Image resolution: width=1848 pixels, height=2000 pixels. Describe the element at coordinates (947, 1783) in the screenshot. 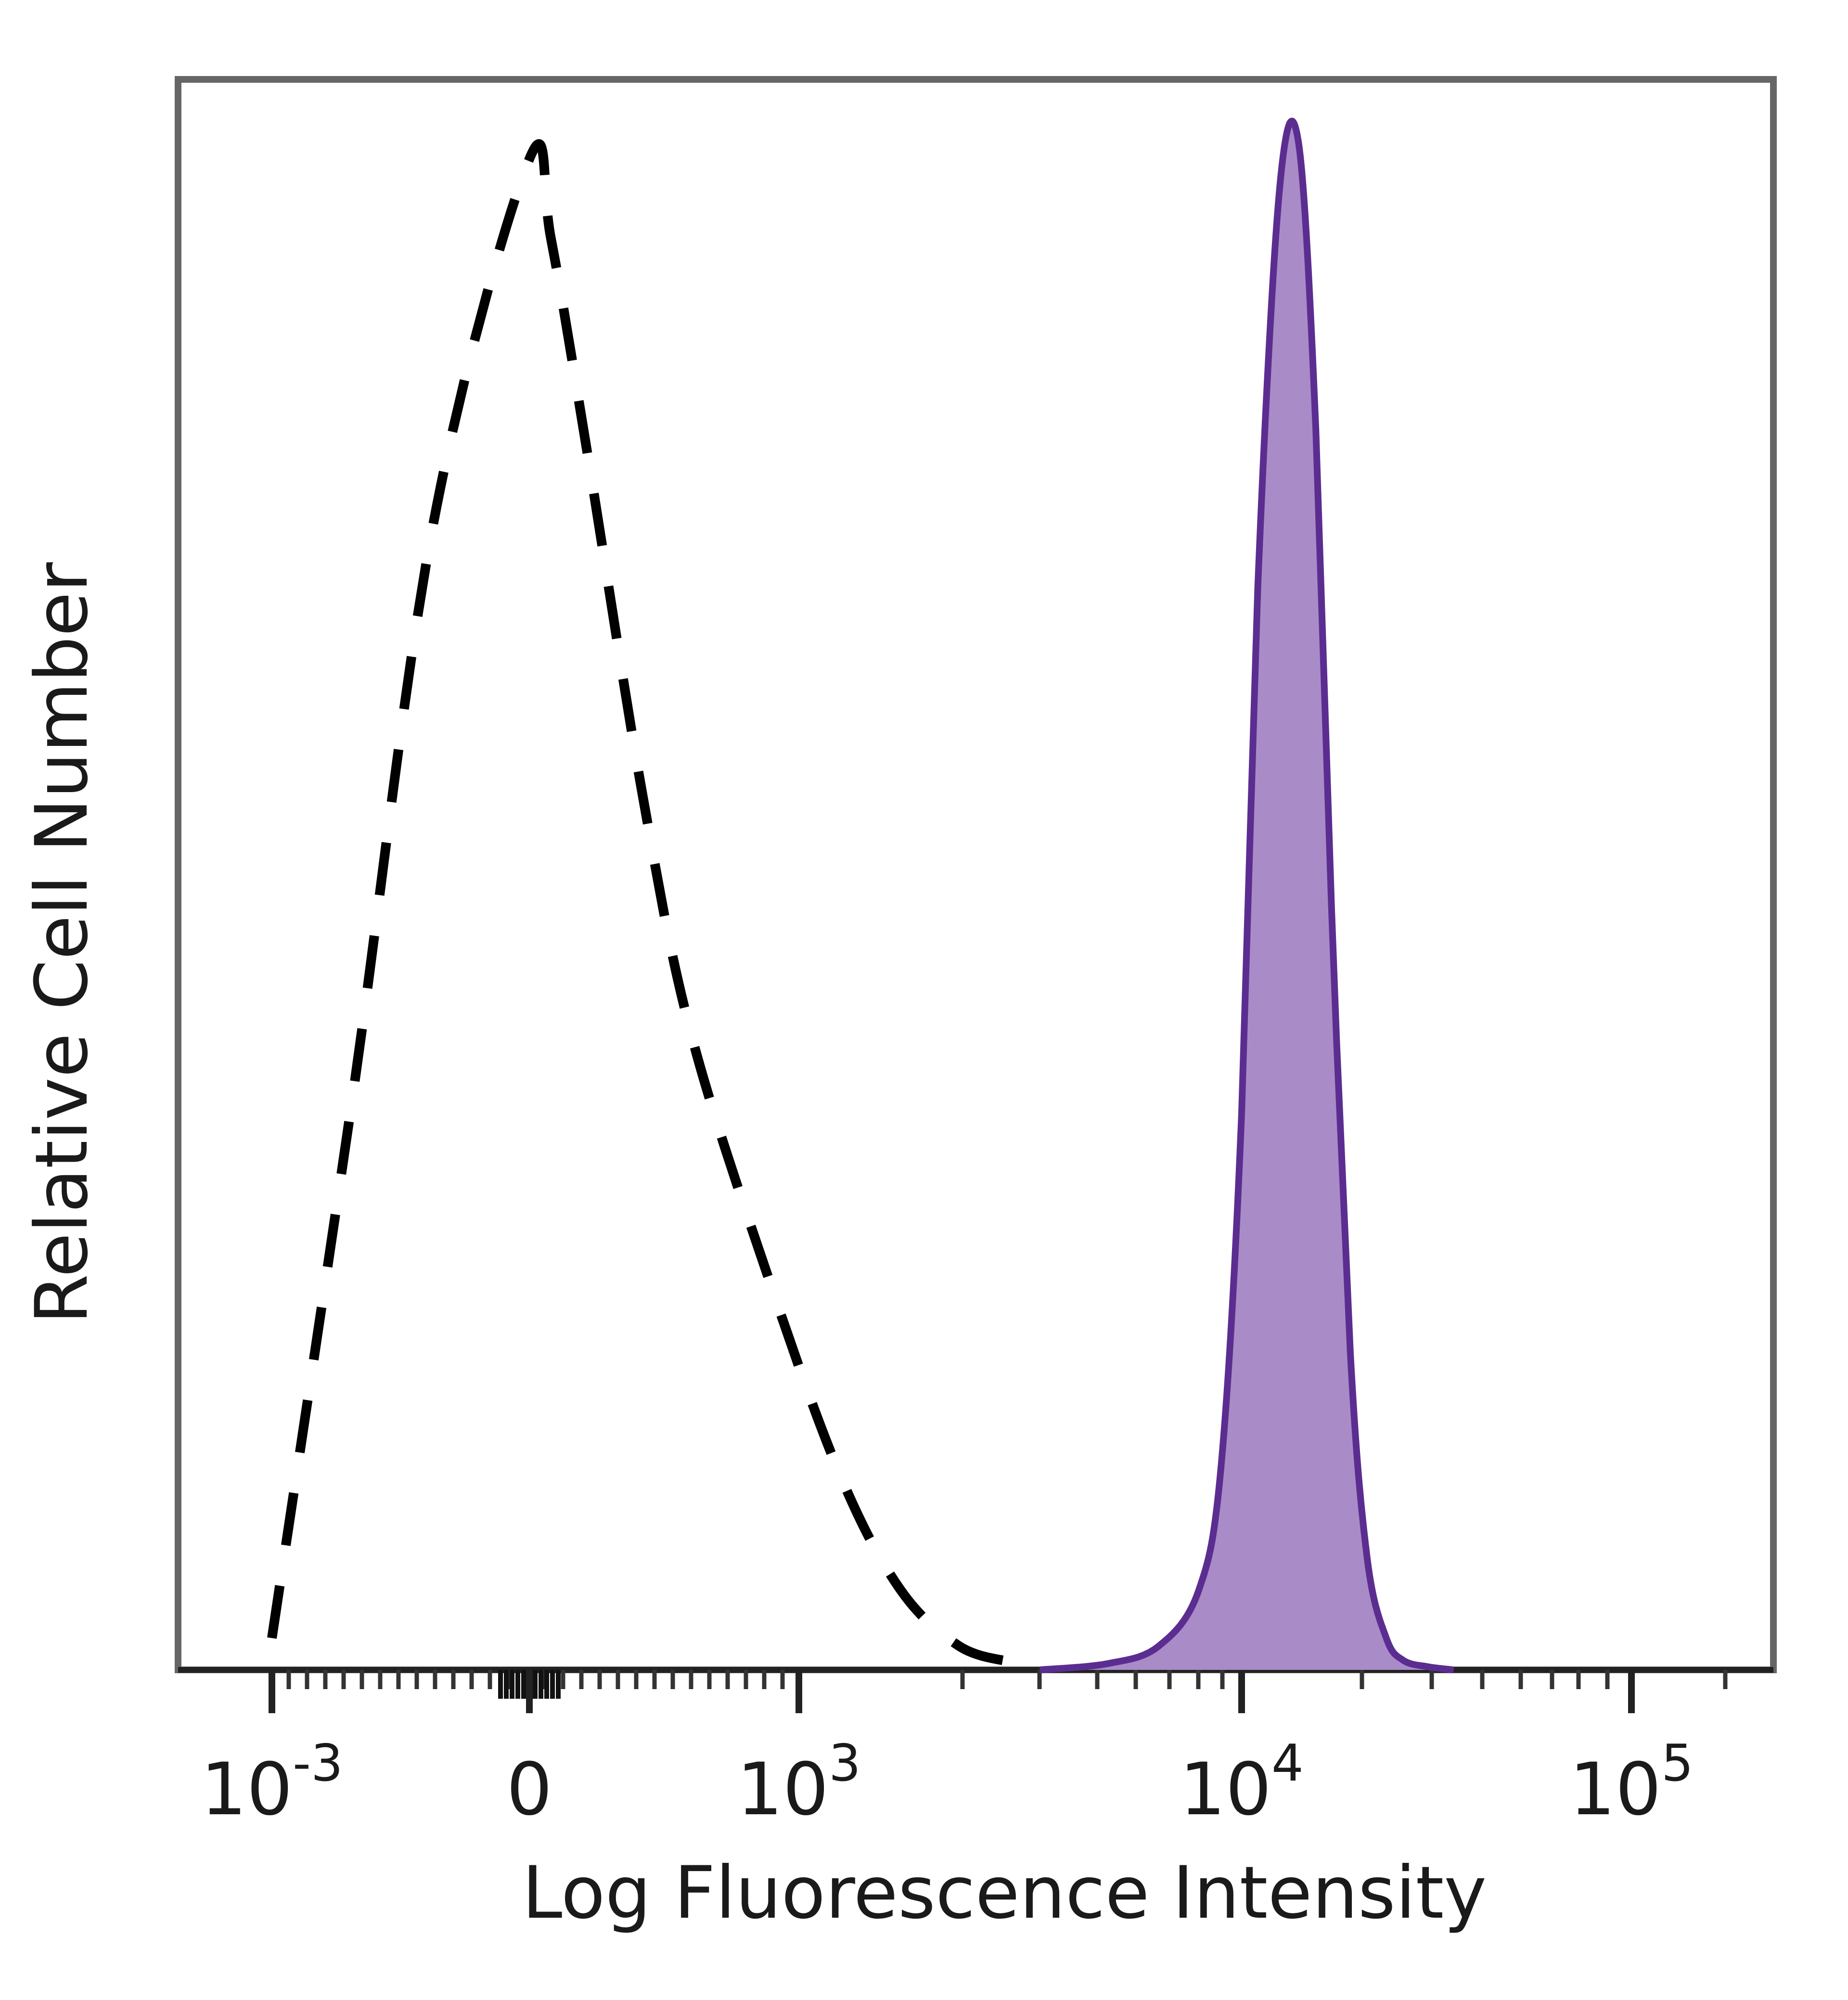

I see `x-tick-labels: 10⁻³ 0 10³ 10⁴ 10⁵` at that location.